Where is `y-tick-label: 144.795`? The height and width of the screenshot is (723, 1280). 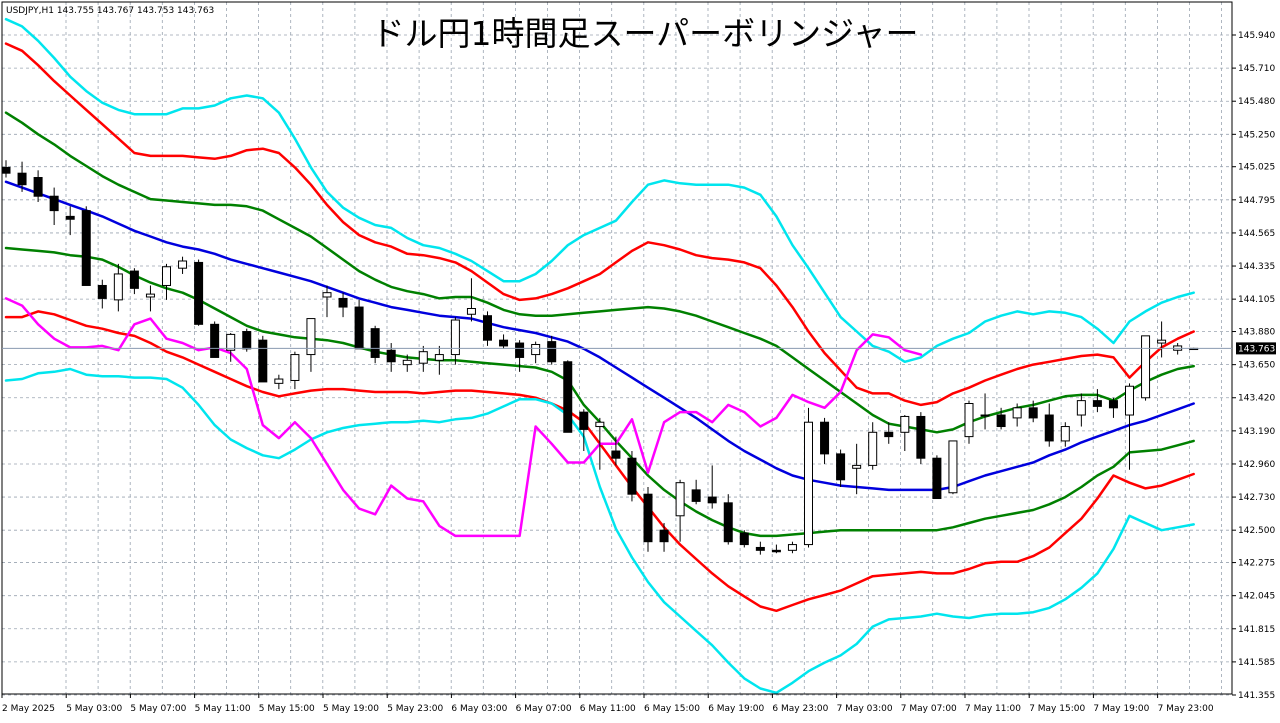 y-tick-label: 144.795 is located at coordinates (1256, 201).